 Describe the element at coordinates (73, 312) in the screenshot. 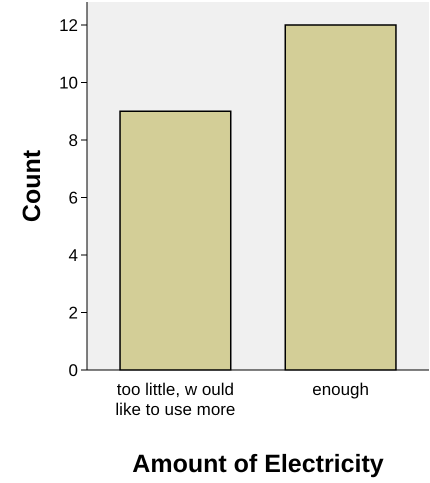

I see `y-tick-label: 2` at that location.